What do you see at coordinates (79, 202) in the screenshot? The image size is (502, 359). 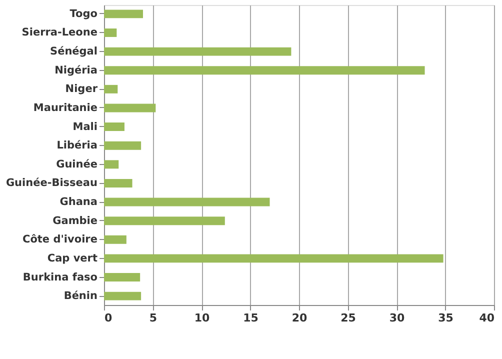 I see `y-tick-label: Ghana` at bounding box center [79, 202].